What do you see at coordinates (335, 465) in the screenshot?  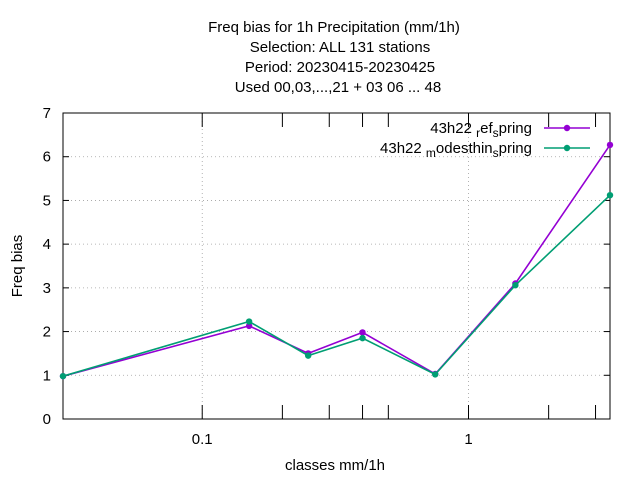 I see `x-axis-label: classes mm/1h` at bounding box center [335, 465].